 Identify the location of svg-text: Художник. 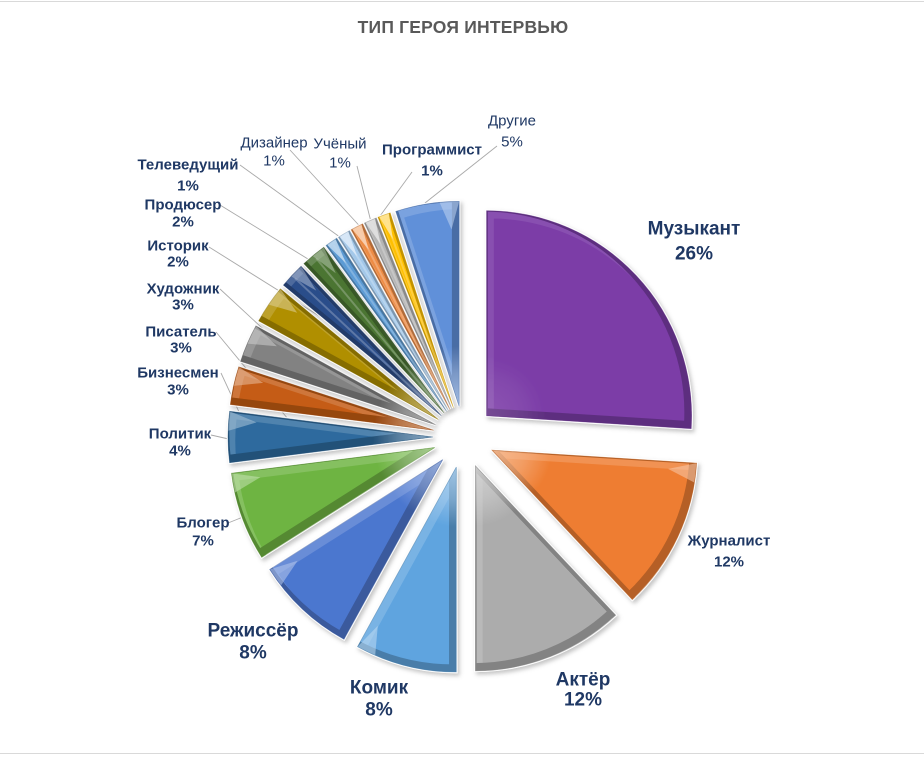
(183, 289).